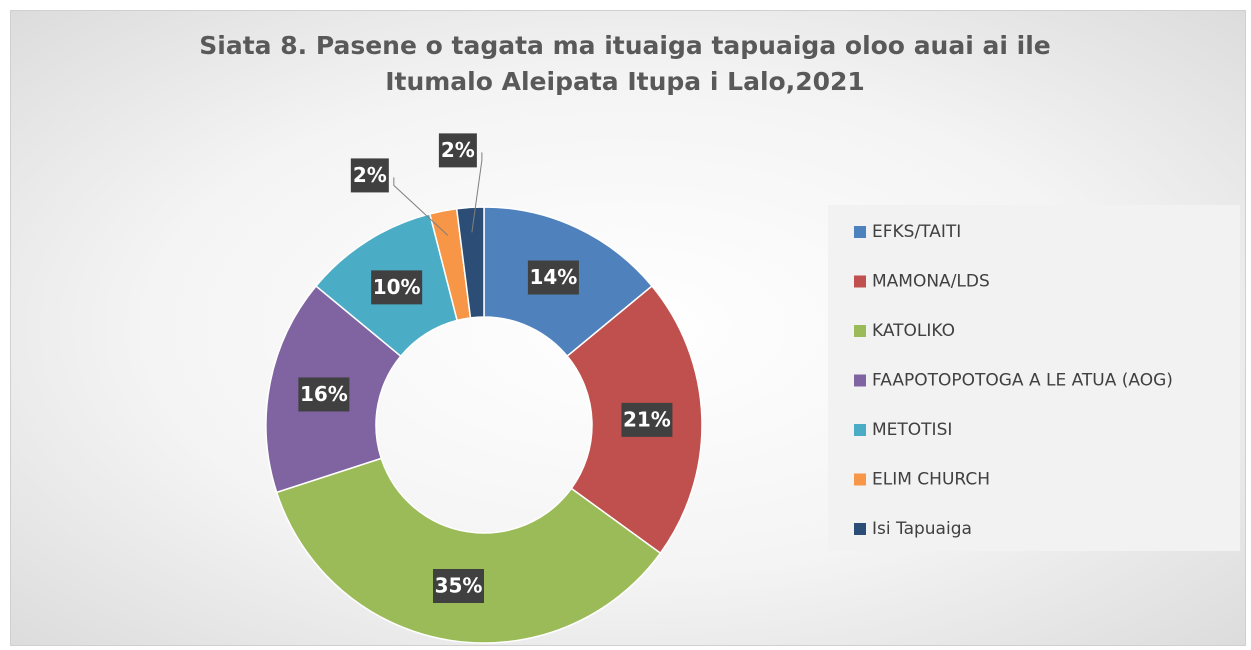 This screenshot has width=1251, height=650. What do you see at coordinates (931, 480) in the screenshot?
I see `legend-label: ELIM CHURCH` at bounding box center [931, 480].